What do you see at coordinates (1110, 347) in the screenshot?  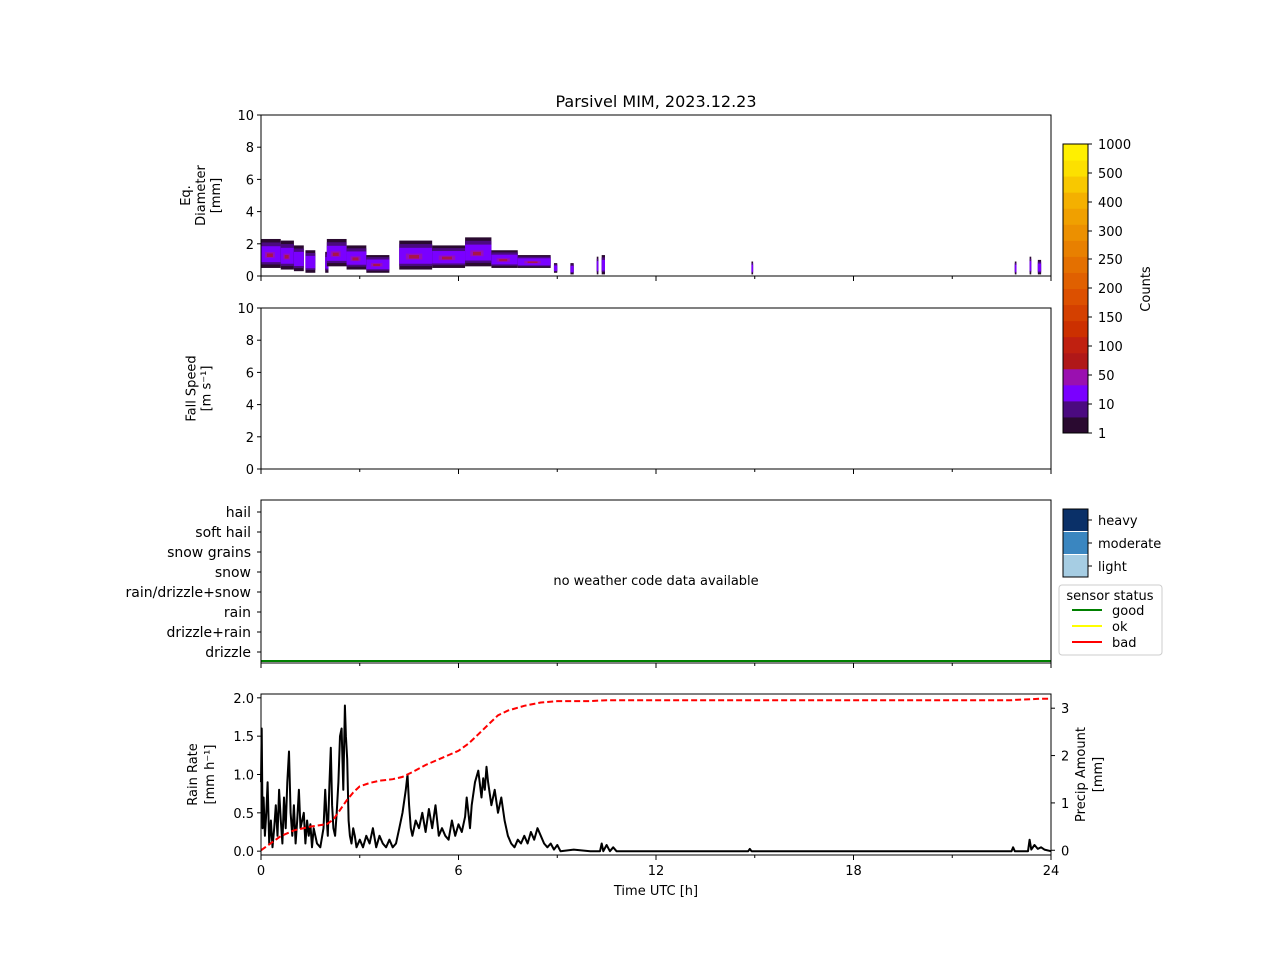 I see `colorbar-tick-label: 100` at bounding box center [1110, 347].